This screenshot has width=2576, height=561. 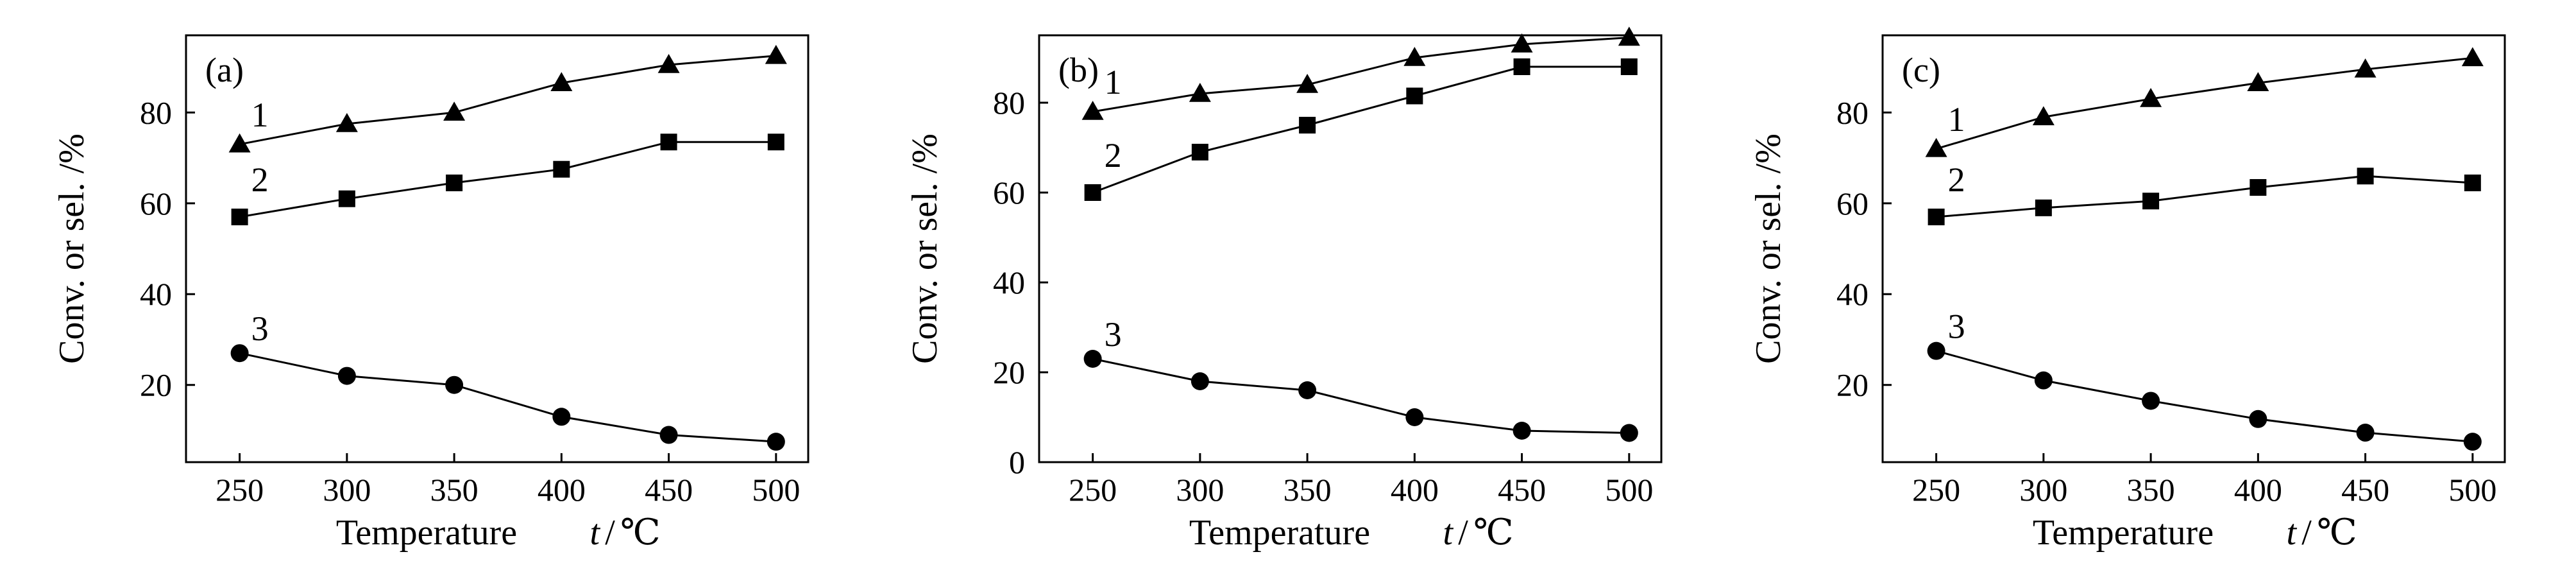 I want to click on x-tick-label: 350, so click(x=2151, y=490).